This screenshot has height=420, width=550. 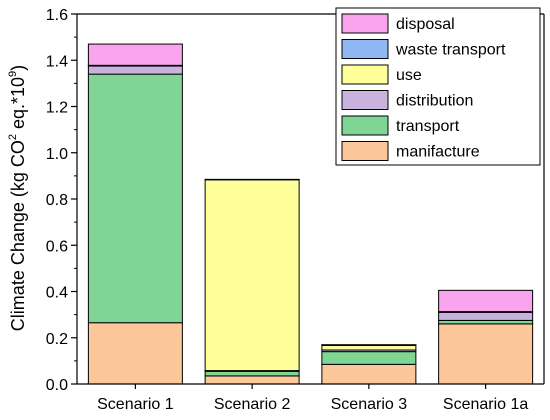 What do you see at coordinates (18, 68) in the screenshot?
I see `y-axis-title-suffix: )` at bounding box center [18, 68].